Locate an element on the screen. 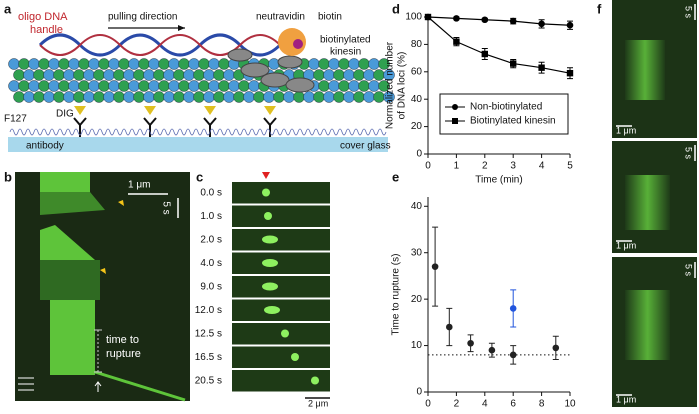 This screenshot has height=414, width=699. x-tick-label: 10 is located at coordinates (570, 404).